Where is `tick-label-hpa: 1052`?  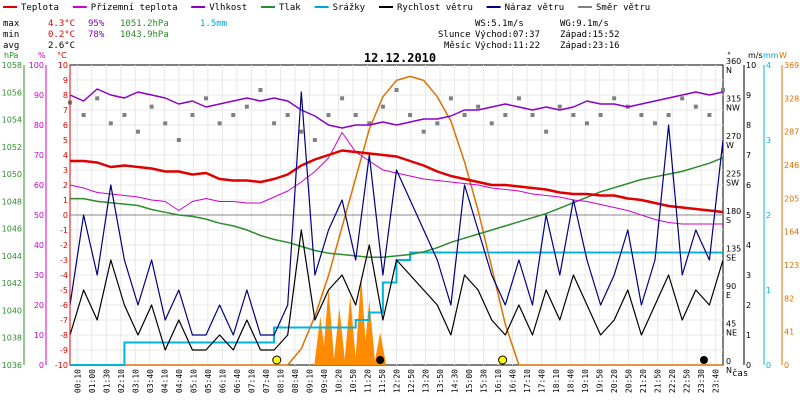
tick-label-hpa: 1052 is located at coordinates (12, 147).